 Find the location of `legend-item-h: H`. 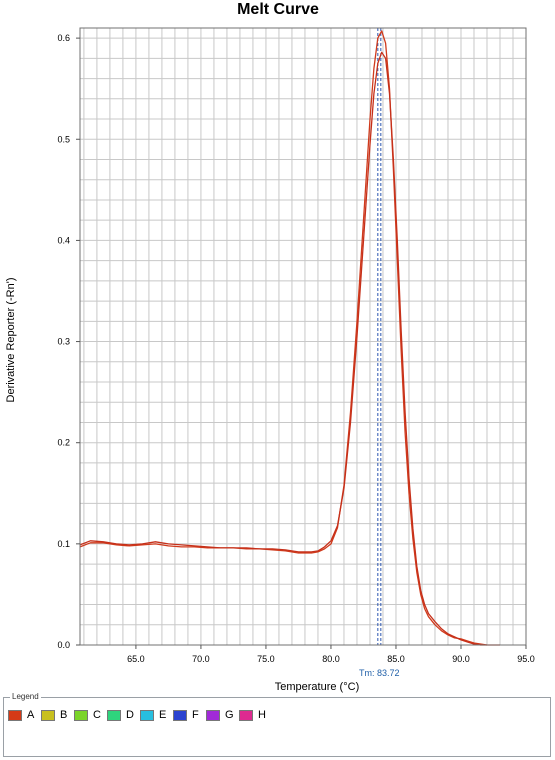

legend-item-h: H is located at coordinates (255, 715).